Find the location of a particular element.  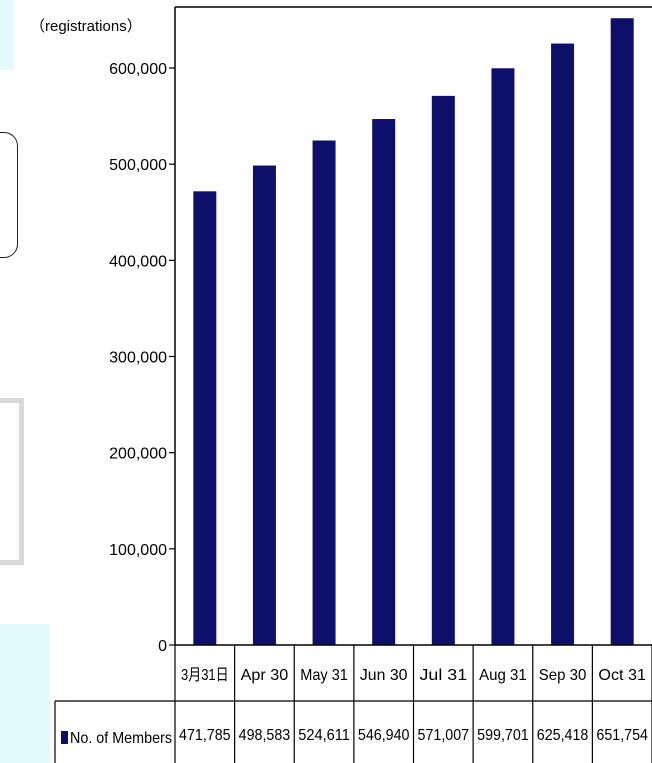

x-category-label: May 31 is located at coordinates (324, 675).